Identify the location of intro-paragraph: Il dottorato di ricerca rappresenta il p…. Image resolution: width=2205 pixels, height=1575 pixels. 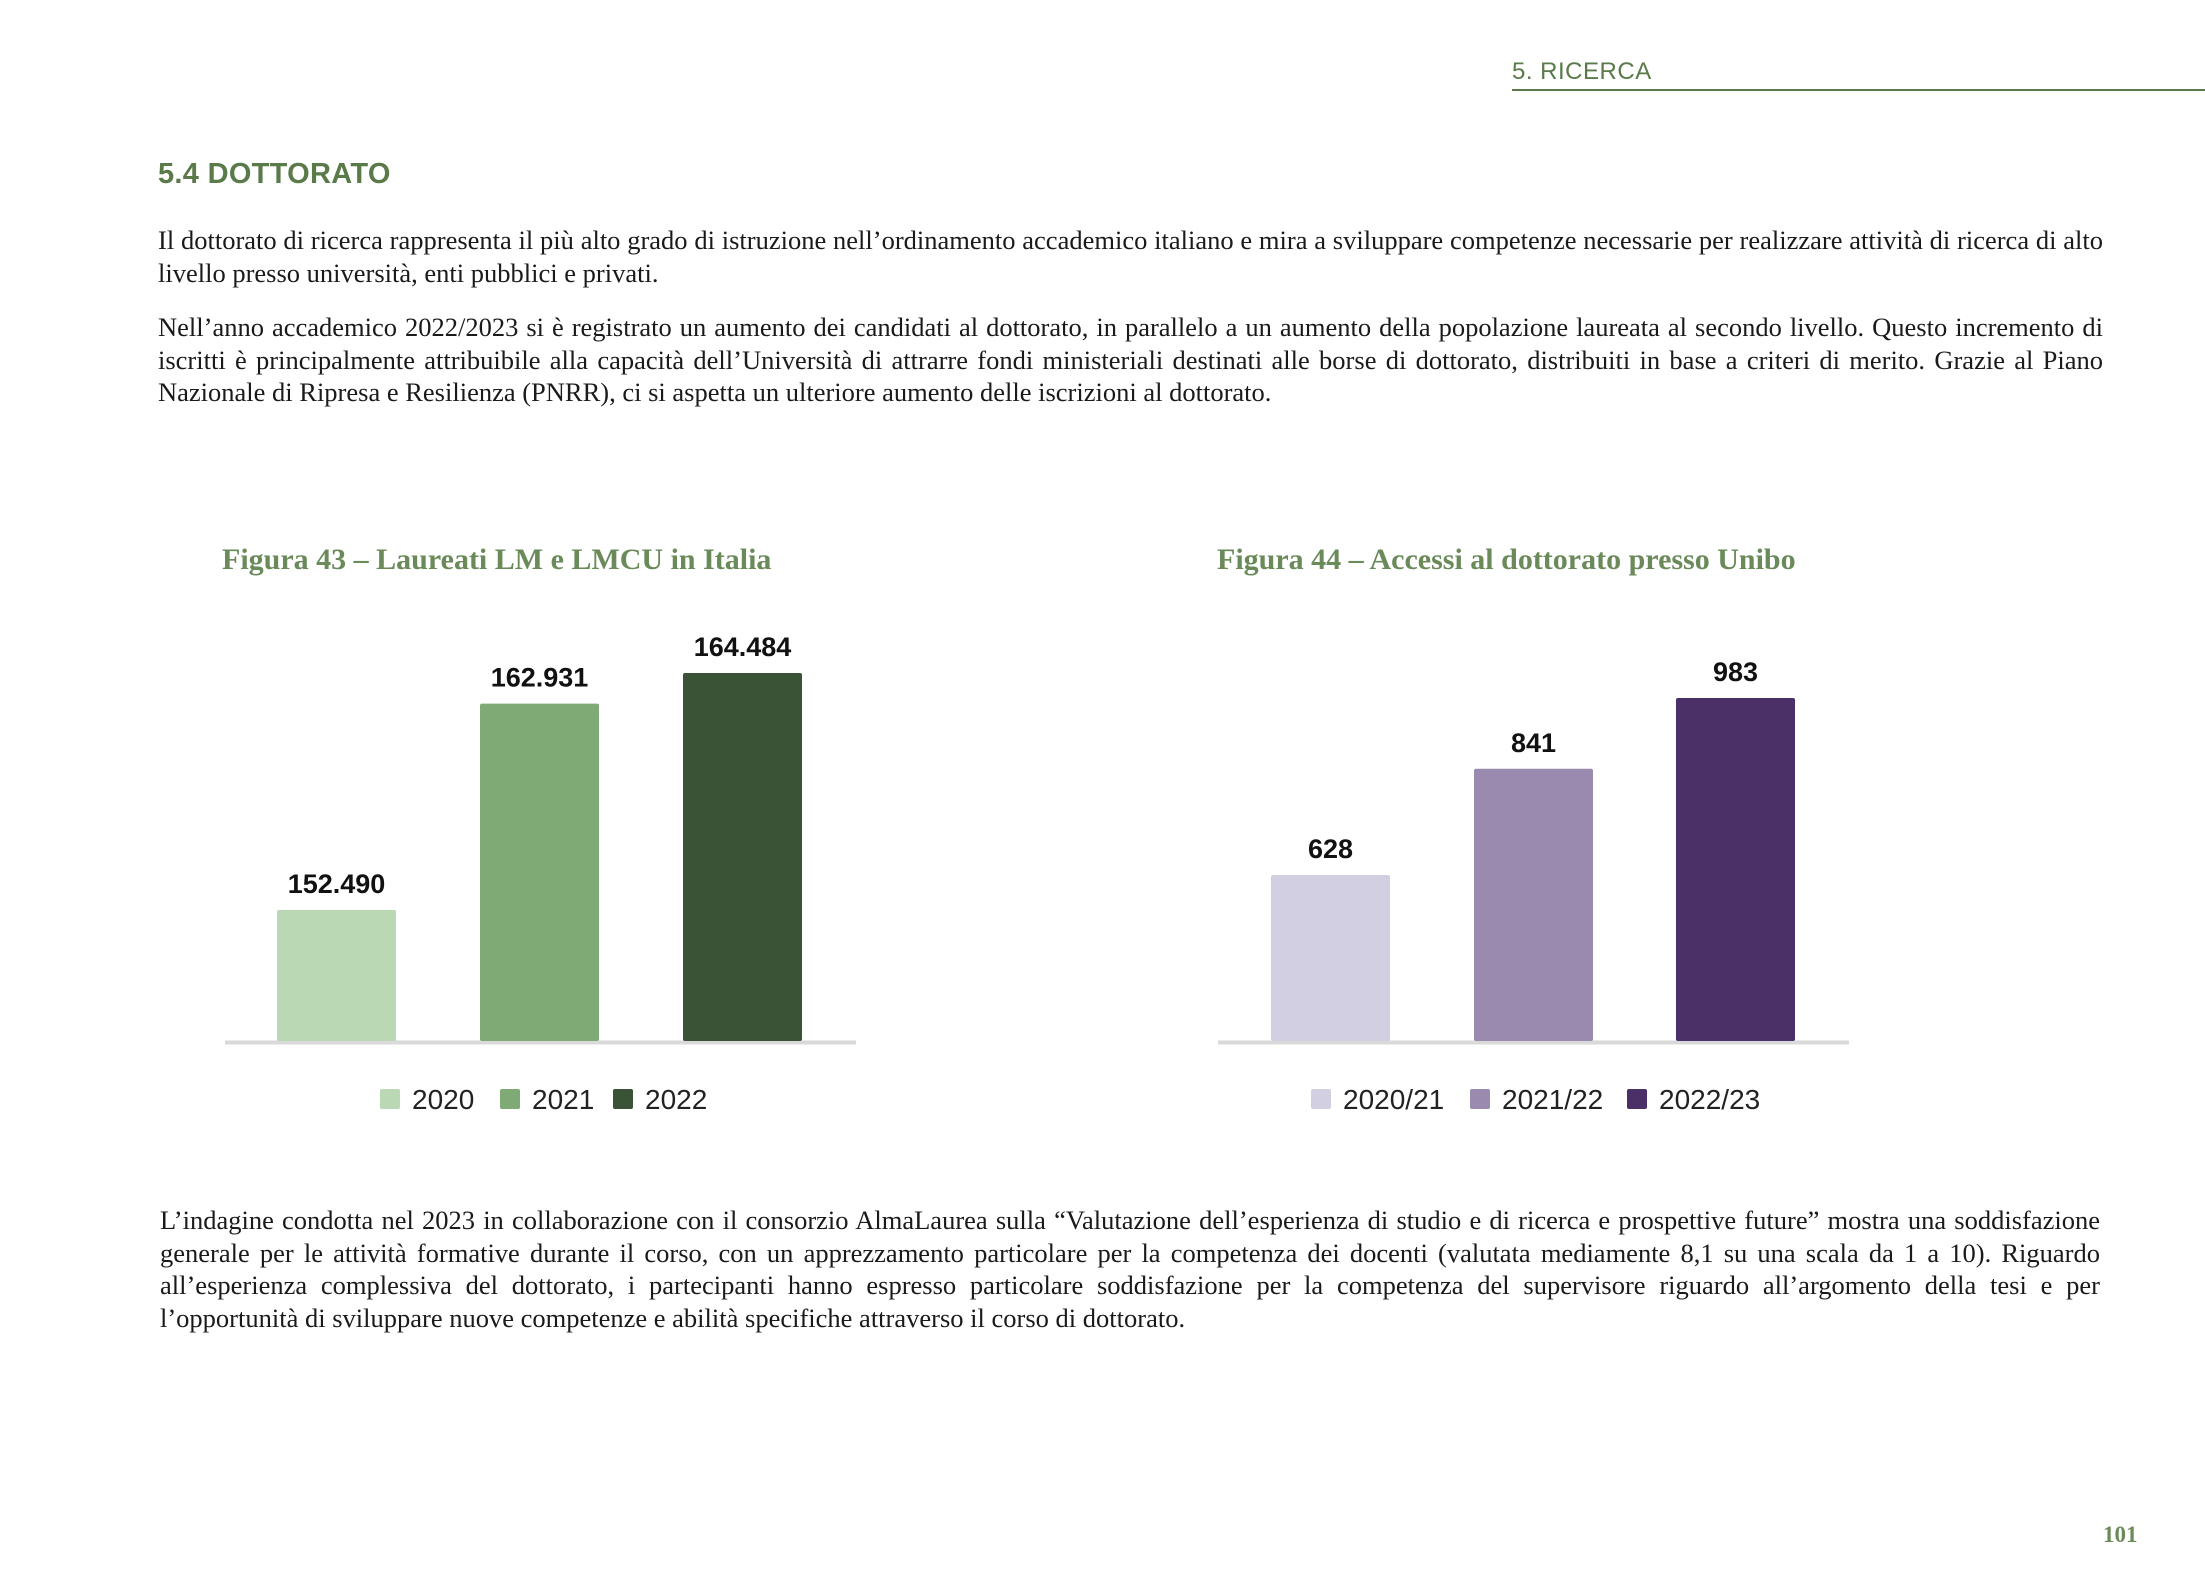
(1130, 256).